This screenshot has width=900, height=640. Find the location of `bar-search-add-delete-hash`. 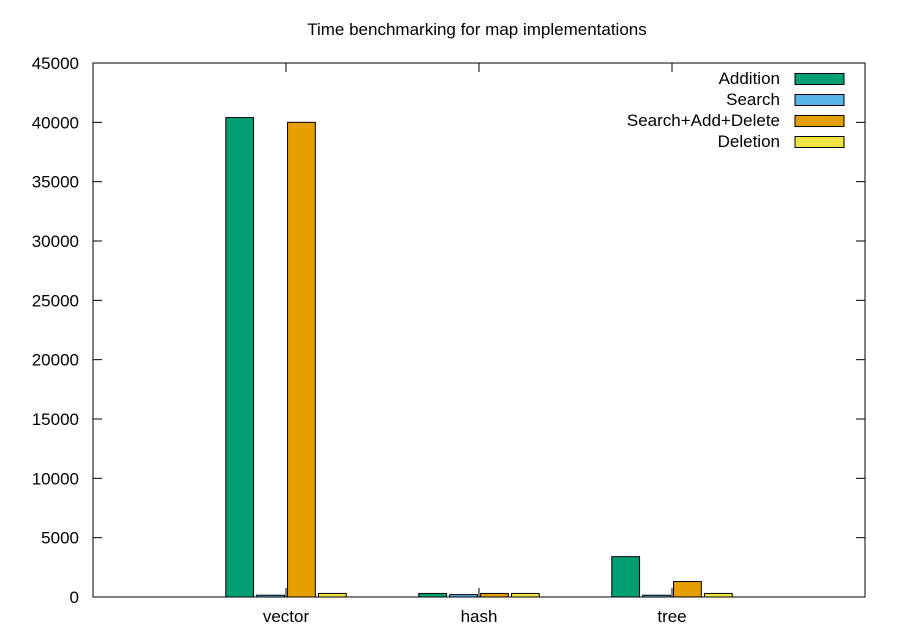

bar-search-add-delete-hash is located at coordinates (494, 595).